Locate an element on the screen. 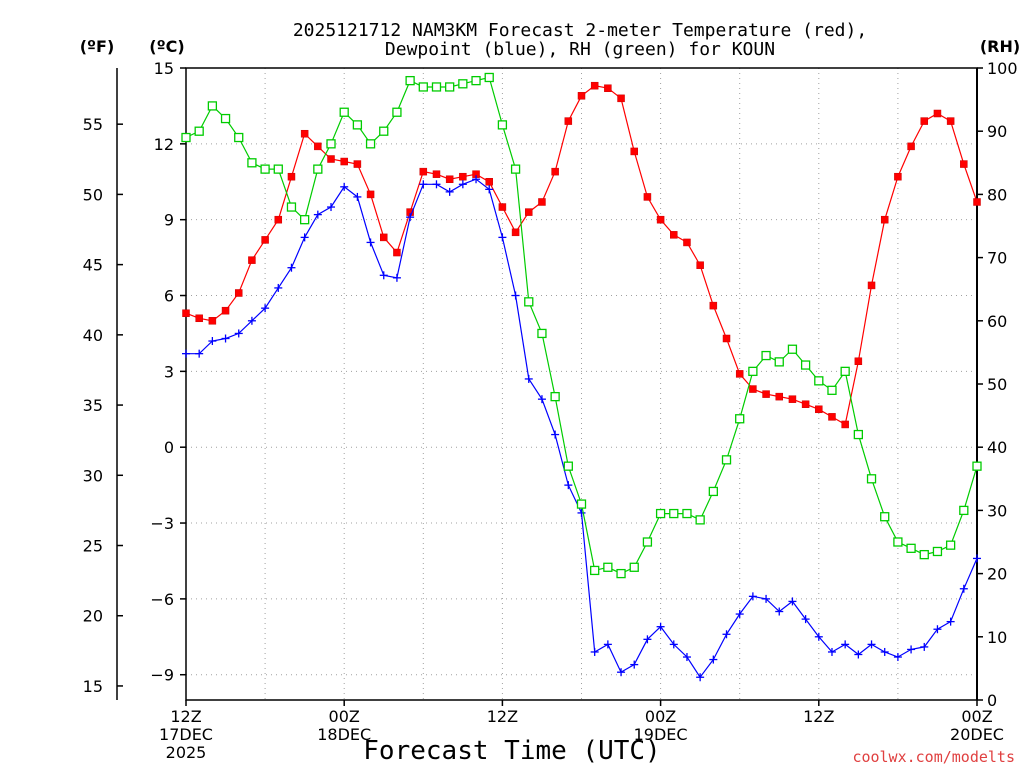  fahrenheit-tick-label: 40 is located at coordinates (93, 335).